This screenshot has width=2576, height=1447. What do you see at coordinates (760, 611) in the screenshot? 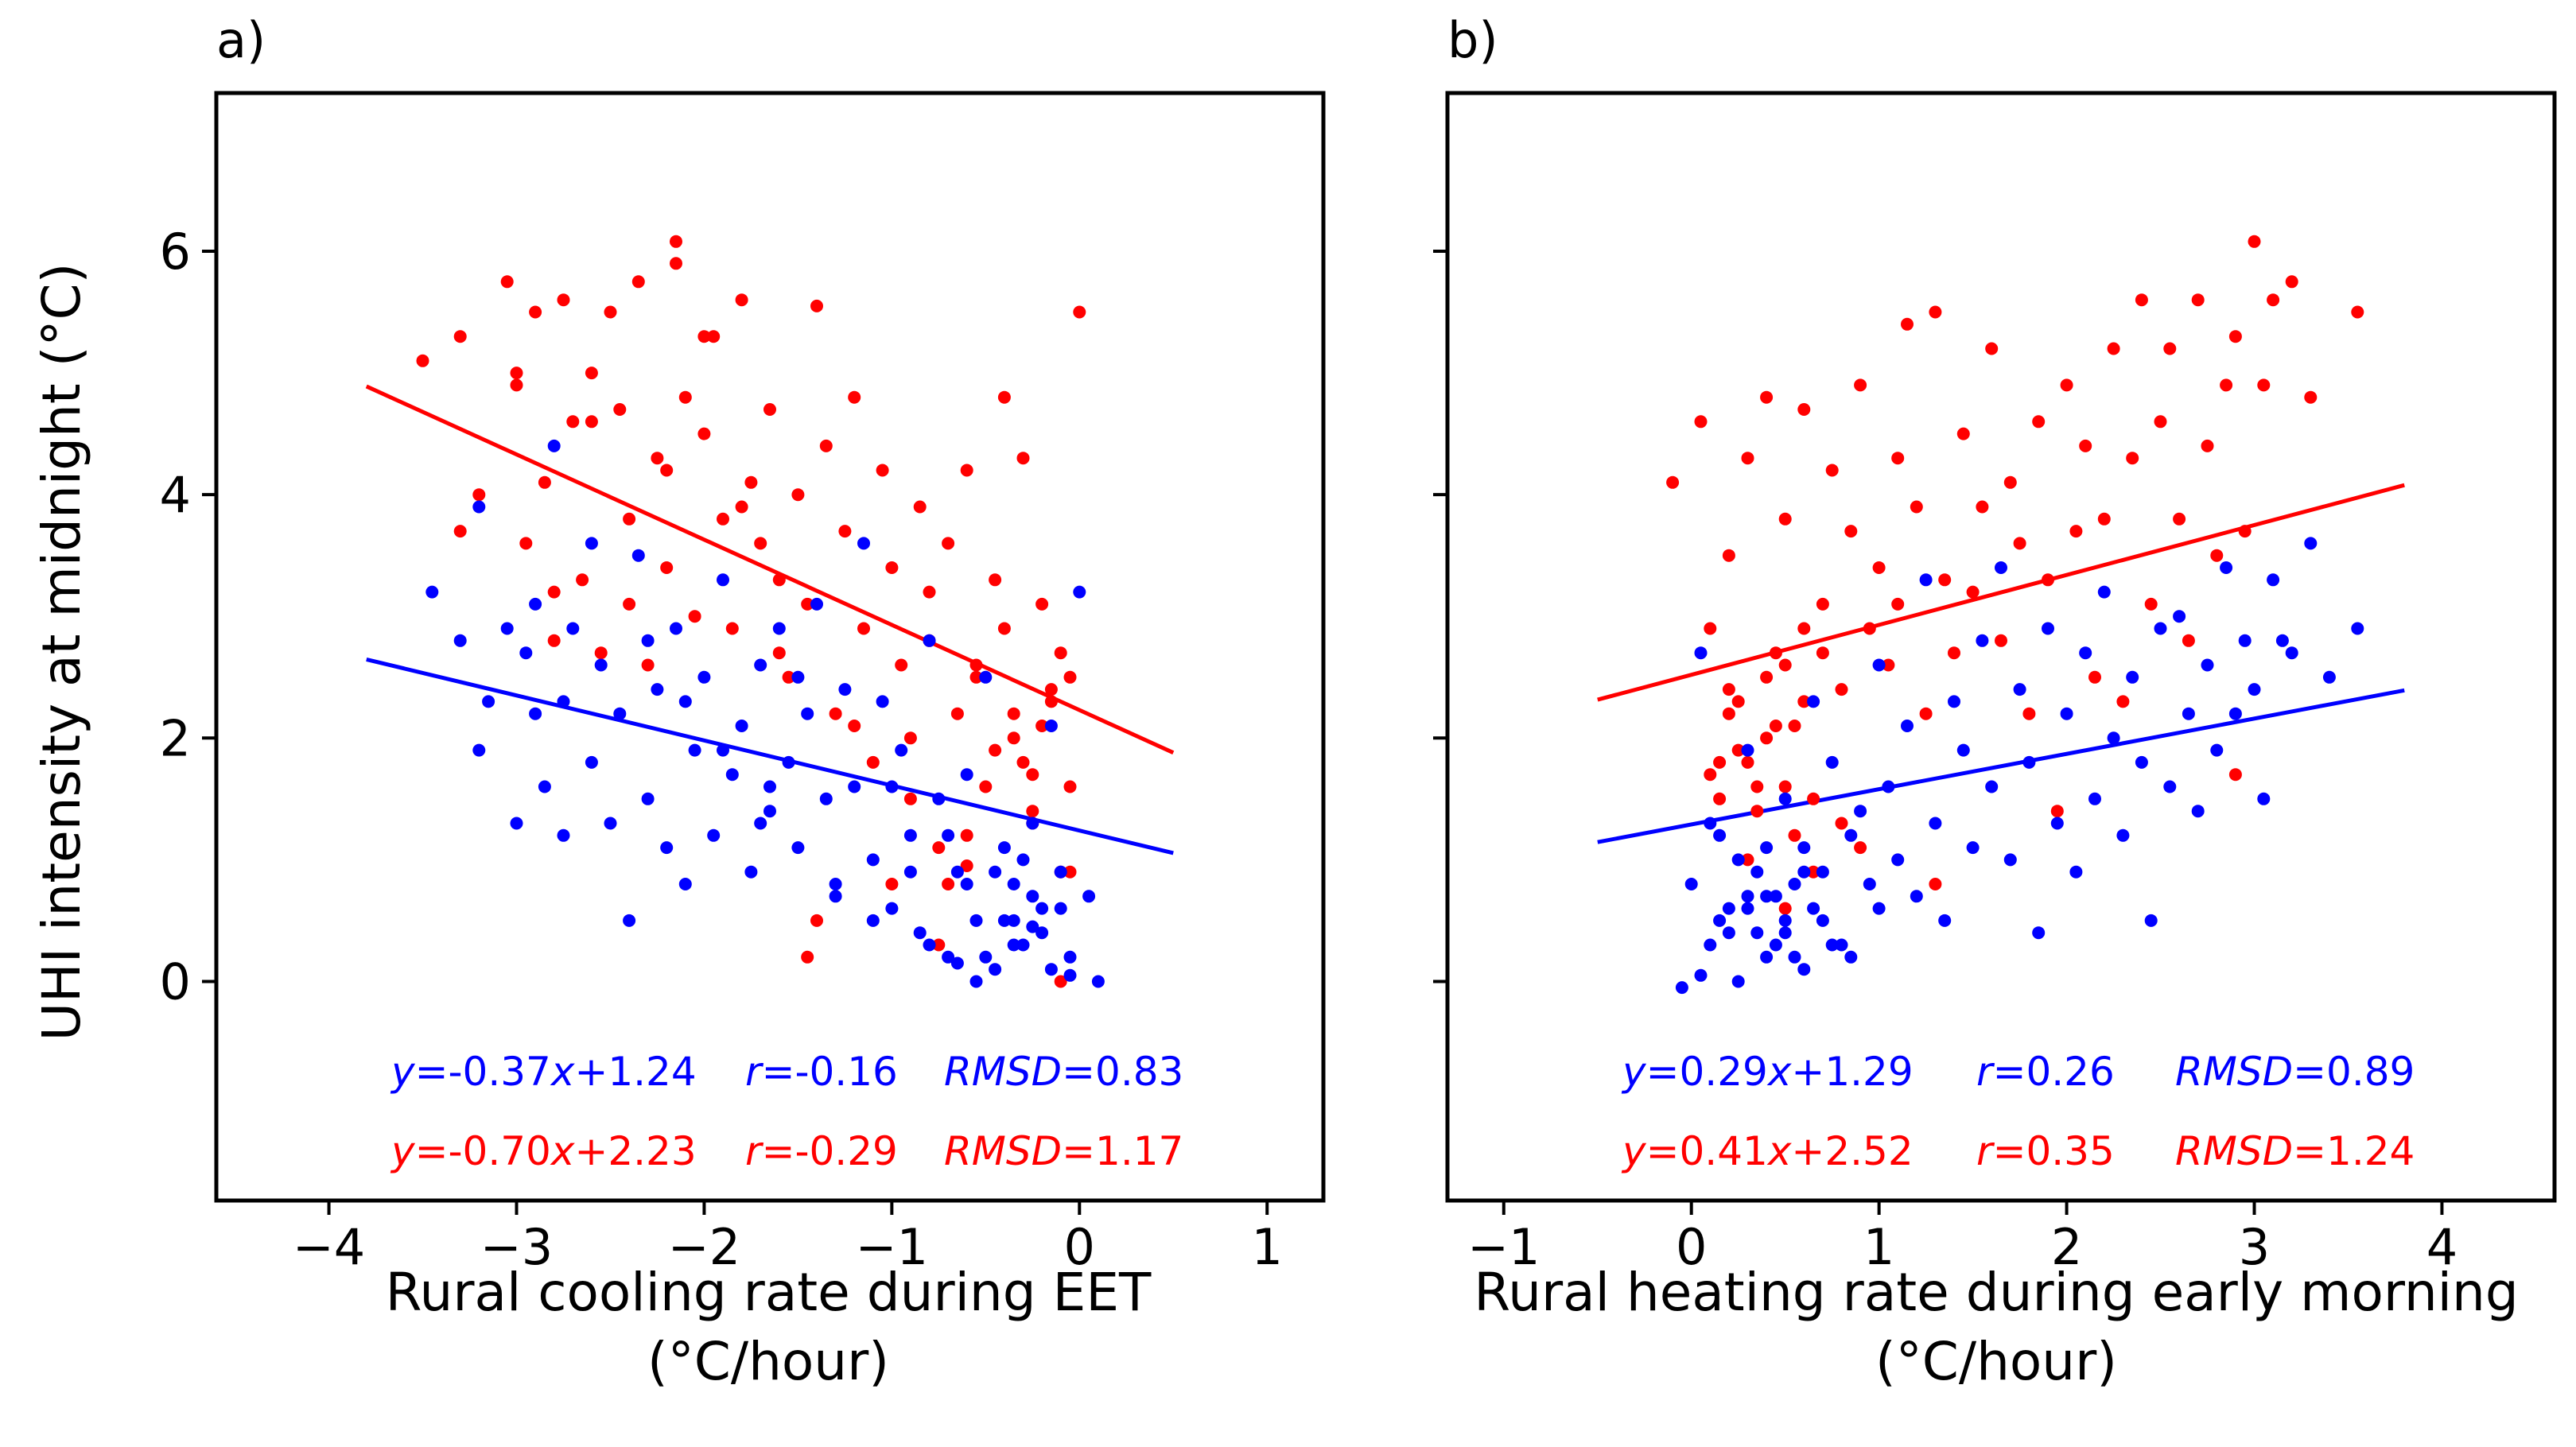
I see `panel-a-points` at bounding box center [760, 611].